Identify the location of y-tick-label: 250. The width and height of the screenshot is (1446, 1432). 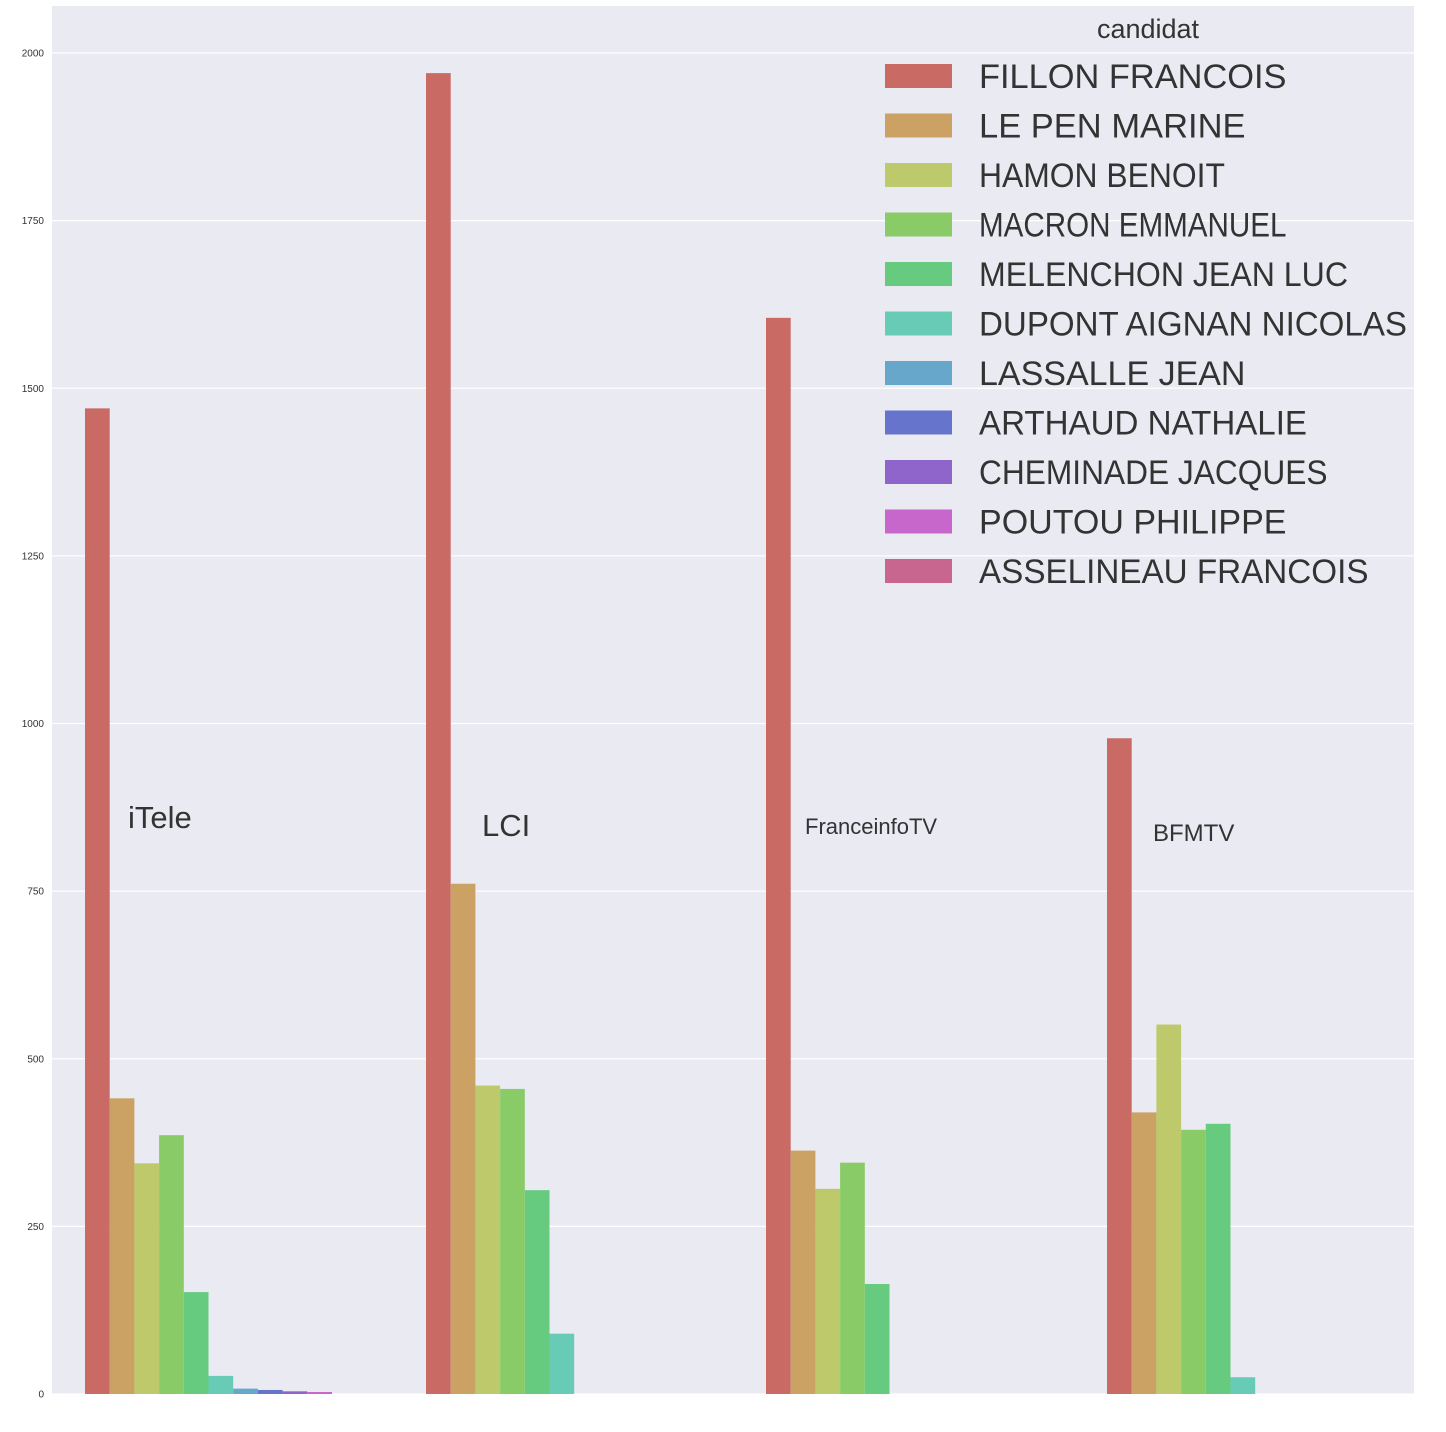
(35, 1227).